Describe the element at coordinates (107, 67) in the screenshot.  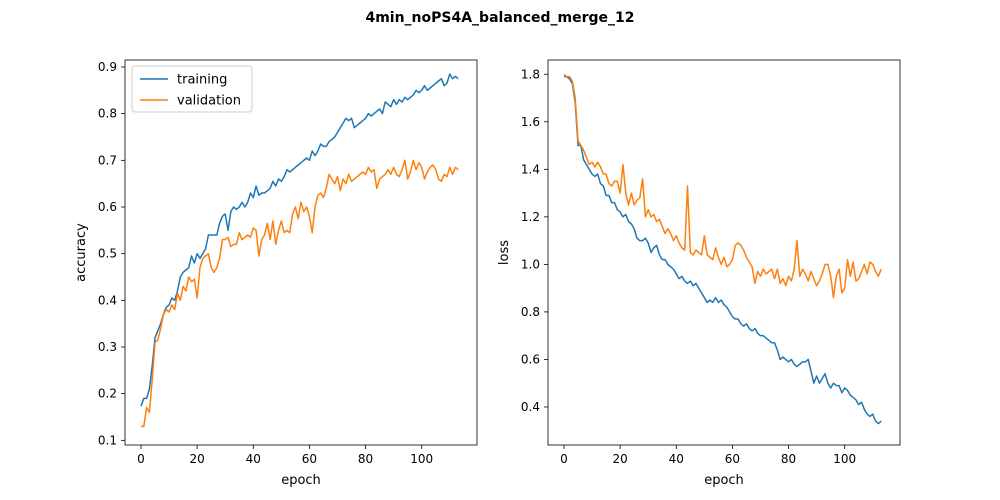
I see `accuracy-y-tick-label: 0.9` at that location.